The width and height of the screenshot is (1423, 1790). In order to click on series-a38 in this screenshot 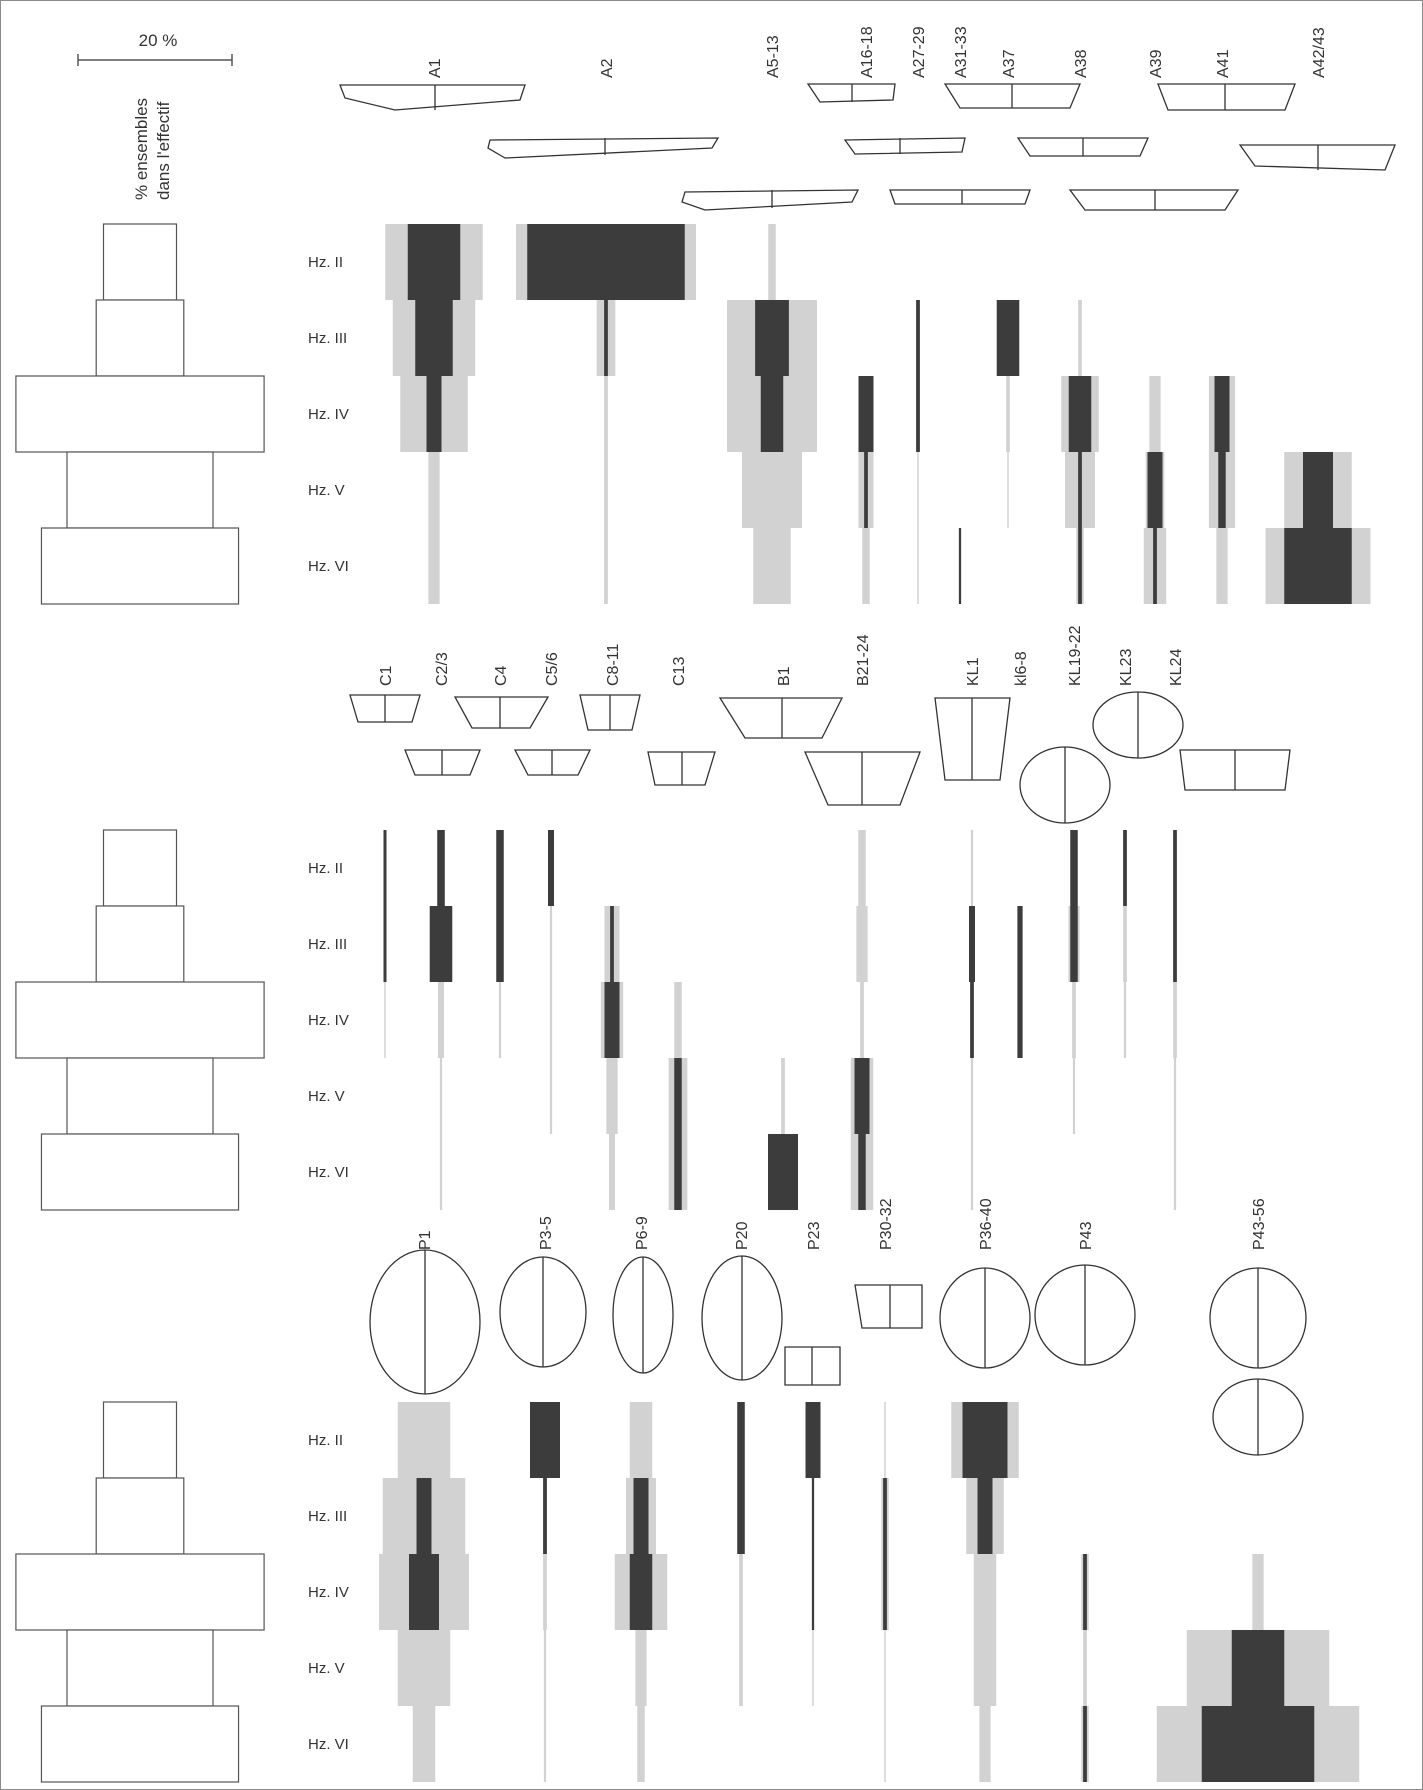, I will do `click(1080, 452)`.